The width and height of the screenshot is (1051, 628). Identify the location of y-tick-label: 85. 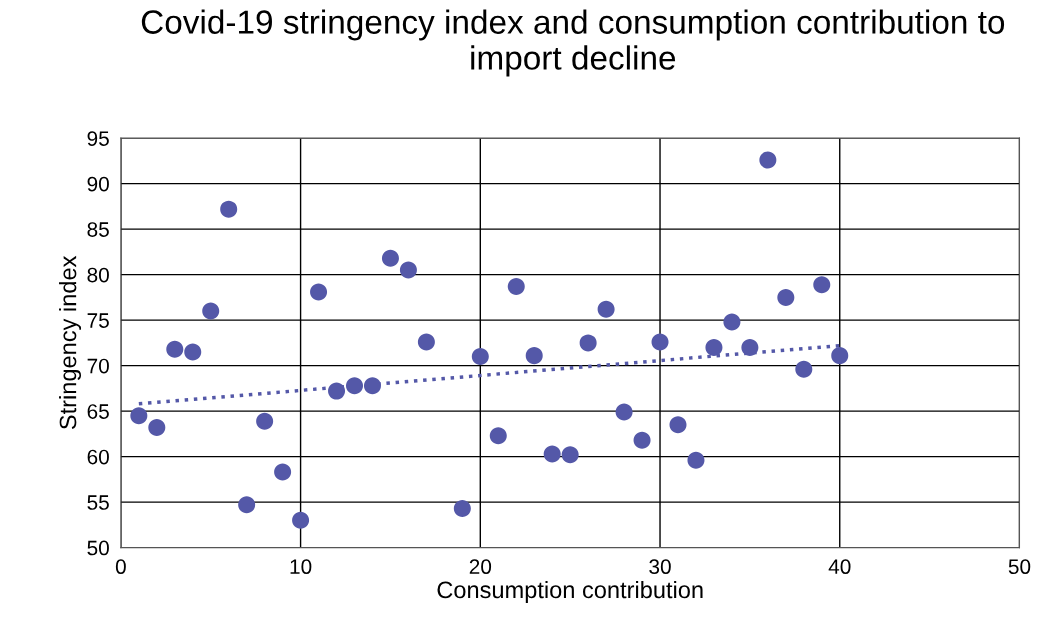
(98, 229).